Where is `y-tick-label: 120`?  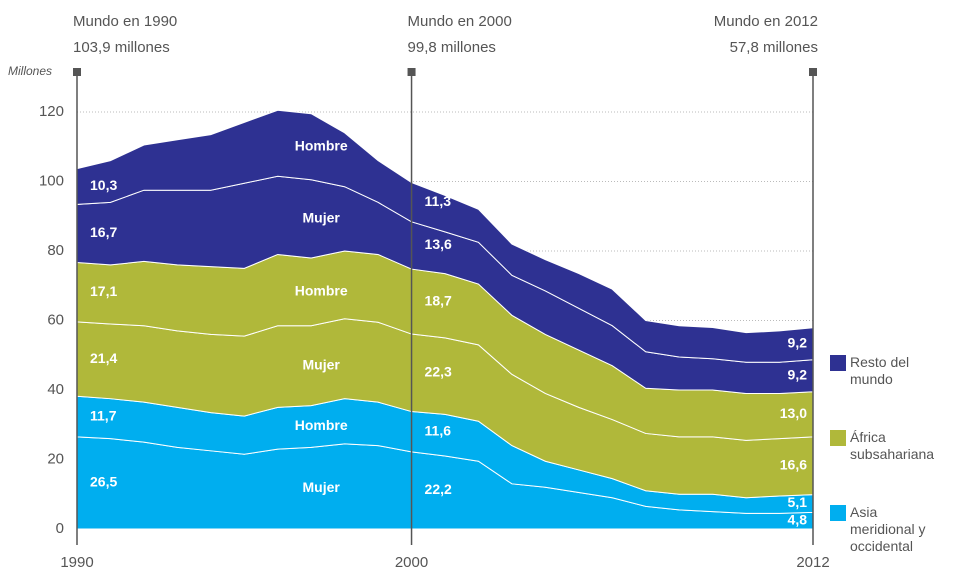
y-tick-label: 120 is located at coordinates (51, 111).